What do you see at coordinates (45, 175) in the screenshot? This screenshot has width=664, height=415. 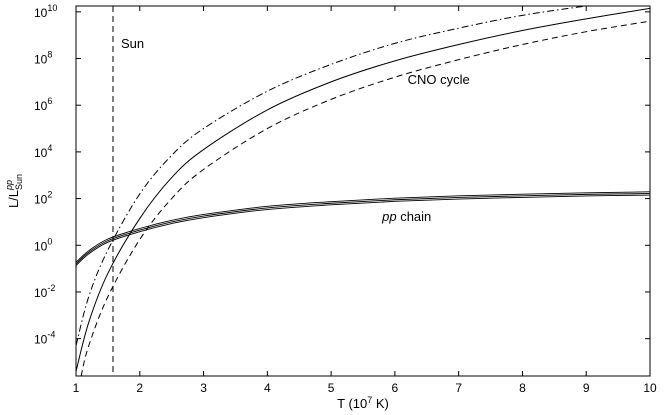 I see `y-tick-labels: 10¹⁰ 10⁸ 10⁶ 10⁴ 10² 10⁰ 10⁻² 10⁻⁴` at bounding box center [45, 175].